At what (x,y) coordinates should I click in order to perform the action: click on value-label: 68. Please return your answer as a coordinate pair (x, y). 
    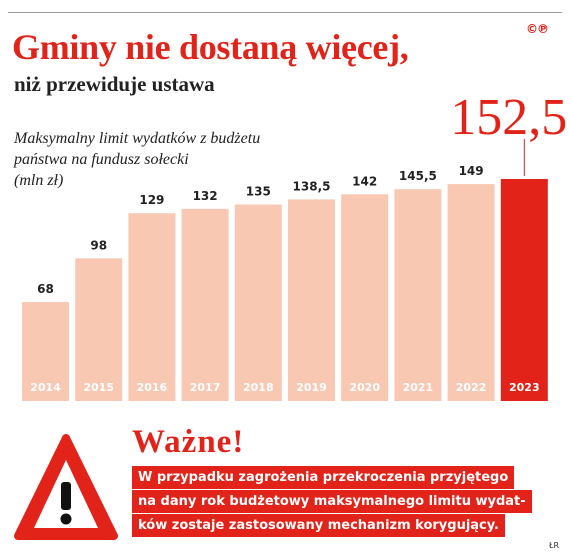
    Looking at the image, I should click on (45, 289).